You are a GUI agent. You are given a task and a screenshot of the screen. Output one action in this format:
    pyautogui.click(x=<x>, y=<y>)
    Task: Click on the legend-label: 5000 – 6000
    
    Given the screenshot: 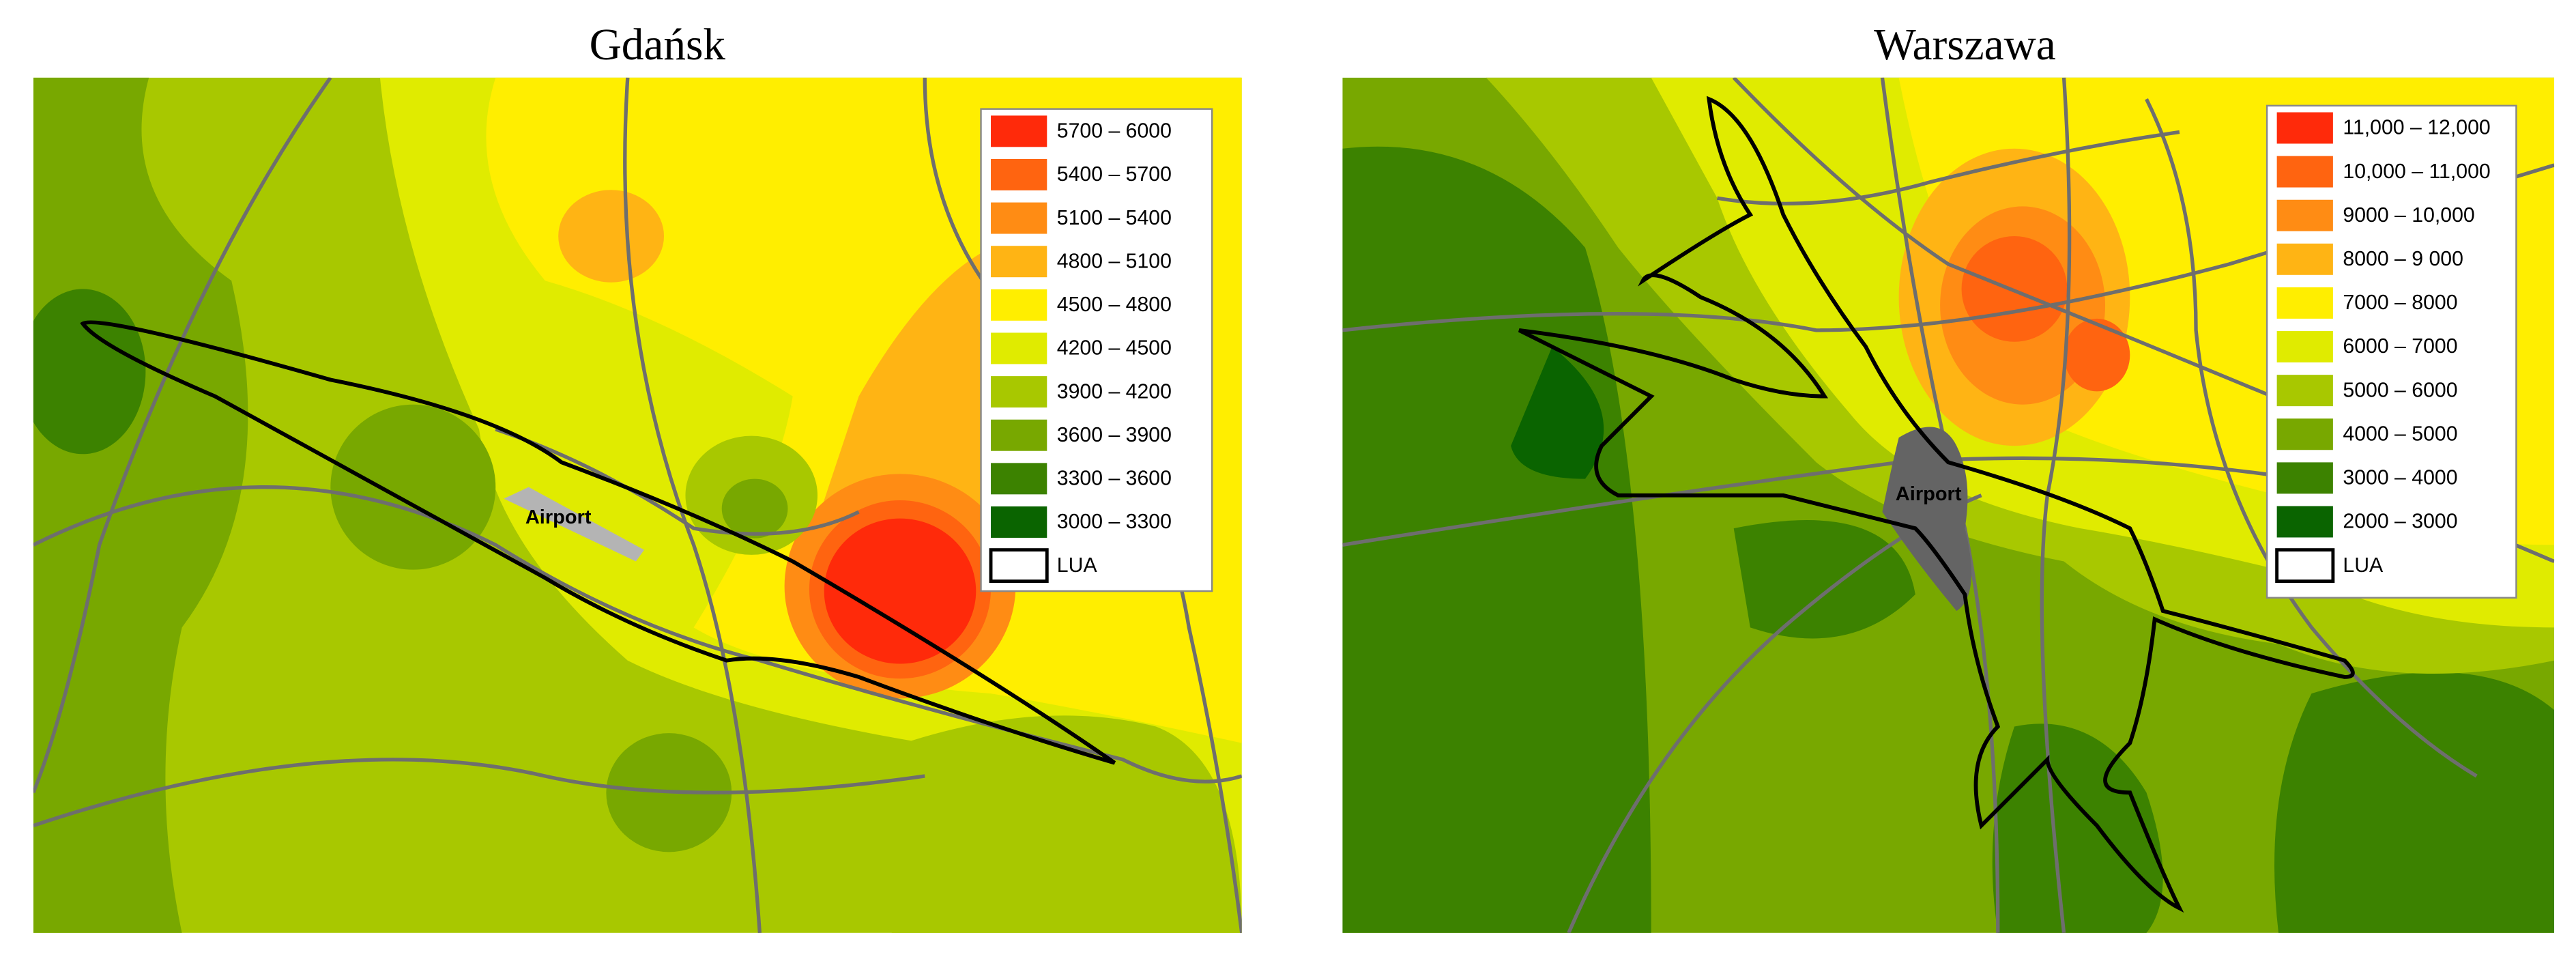 What is the action you would take?
    pyautogui.click(x=2400, y=390)
    